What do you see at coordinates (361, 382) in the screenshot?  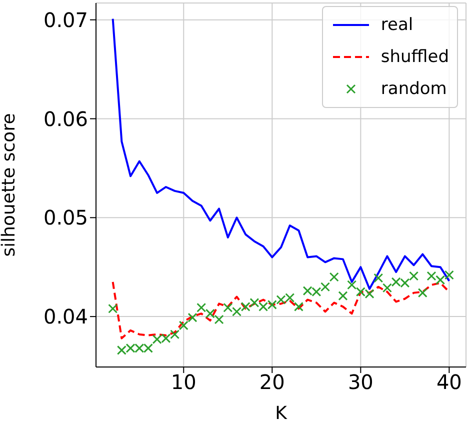 I see `x-tick-label: 30` at bounding box center [361, 382].